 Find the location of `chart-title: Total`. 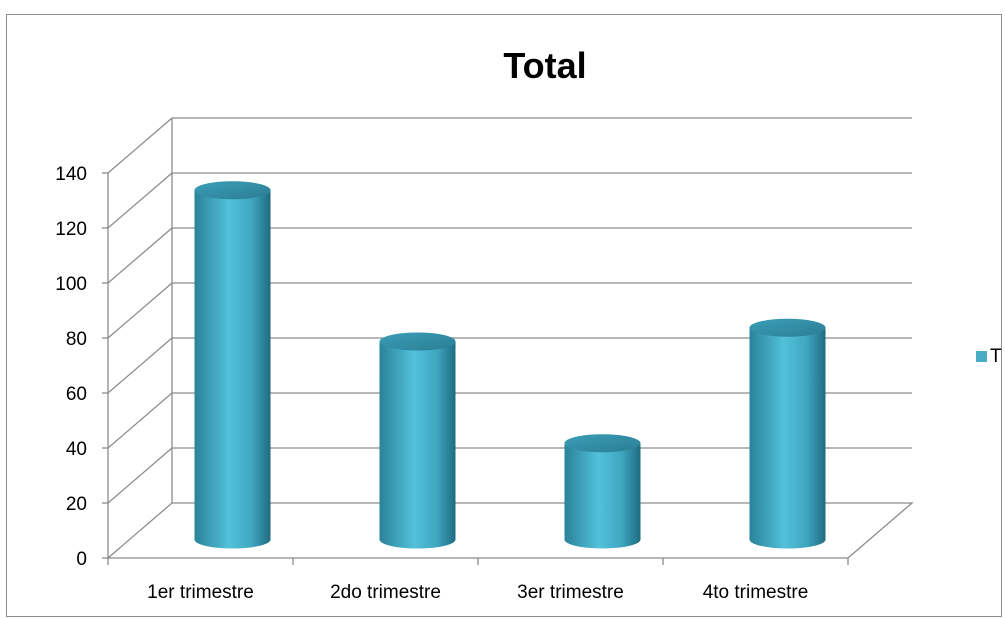

chart-title: Total is located at coordinates (544, 65).